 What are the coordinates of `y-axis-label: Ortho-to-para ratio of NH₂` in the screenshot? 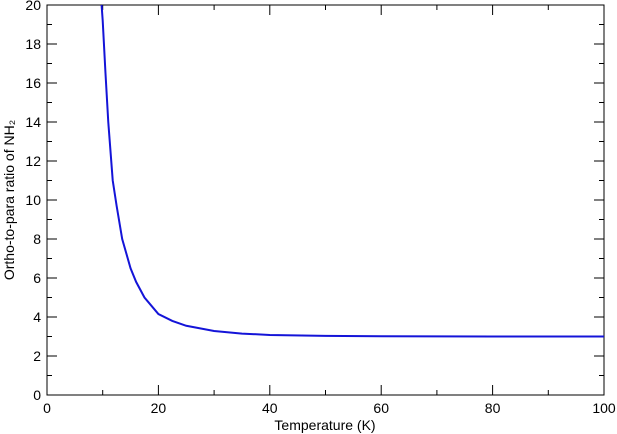 It's located at (9, 200).